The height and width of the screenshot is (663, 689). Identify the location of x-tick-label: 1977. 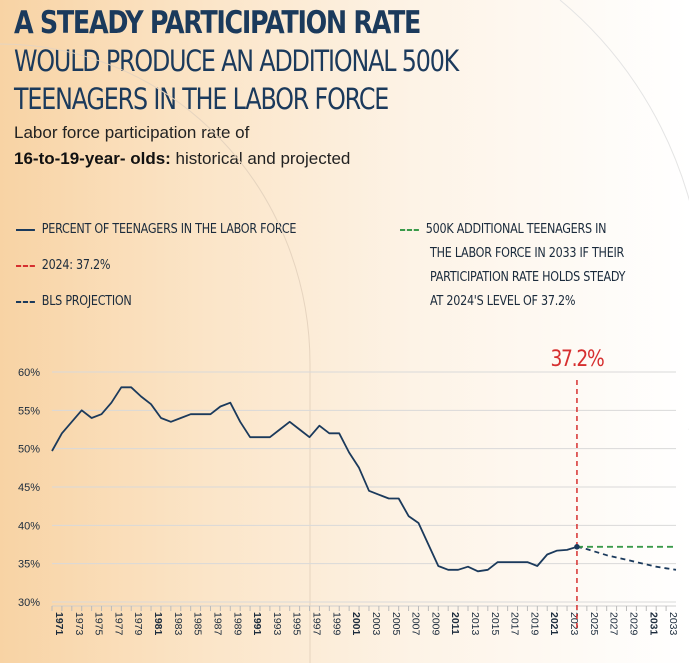
(118, 624).